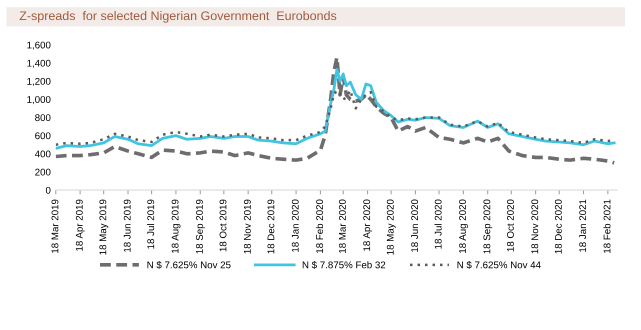 The width and height of the screenshot is (641, 330). I want to click on x-tick-label: 18 Jun 2019, so click(127, 226).